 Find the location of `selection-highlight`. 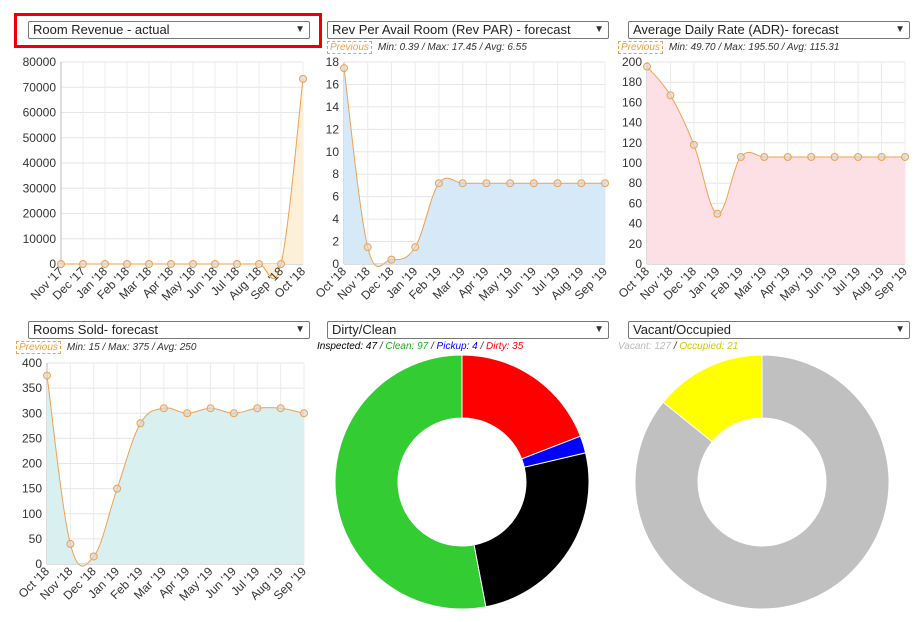

selection-highlight is located at coordinates (168, 30).